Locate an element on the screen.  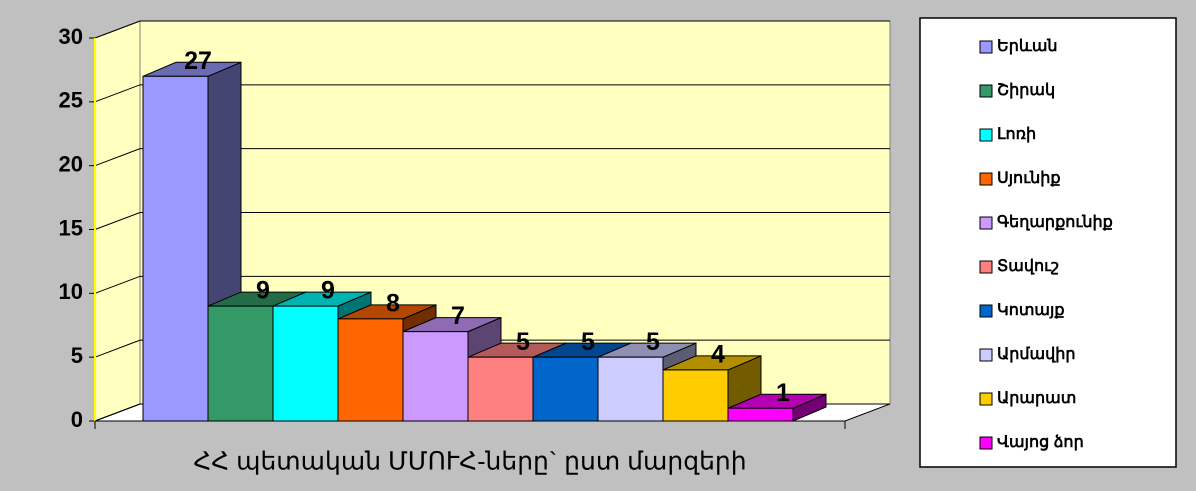
y-tick-label: 20 is located at coordinates (71, 163).